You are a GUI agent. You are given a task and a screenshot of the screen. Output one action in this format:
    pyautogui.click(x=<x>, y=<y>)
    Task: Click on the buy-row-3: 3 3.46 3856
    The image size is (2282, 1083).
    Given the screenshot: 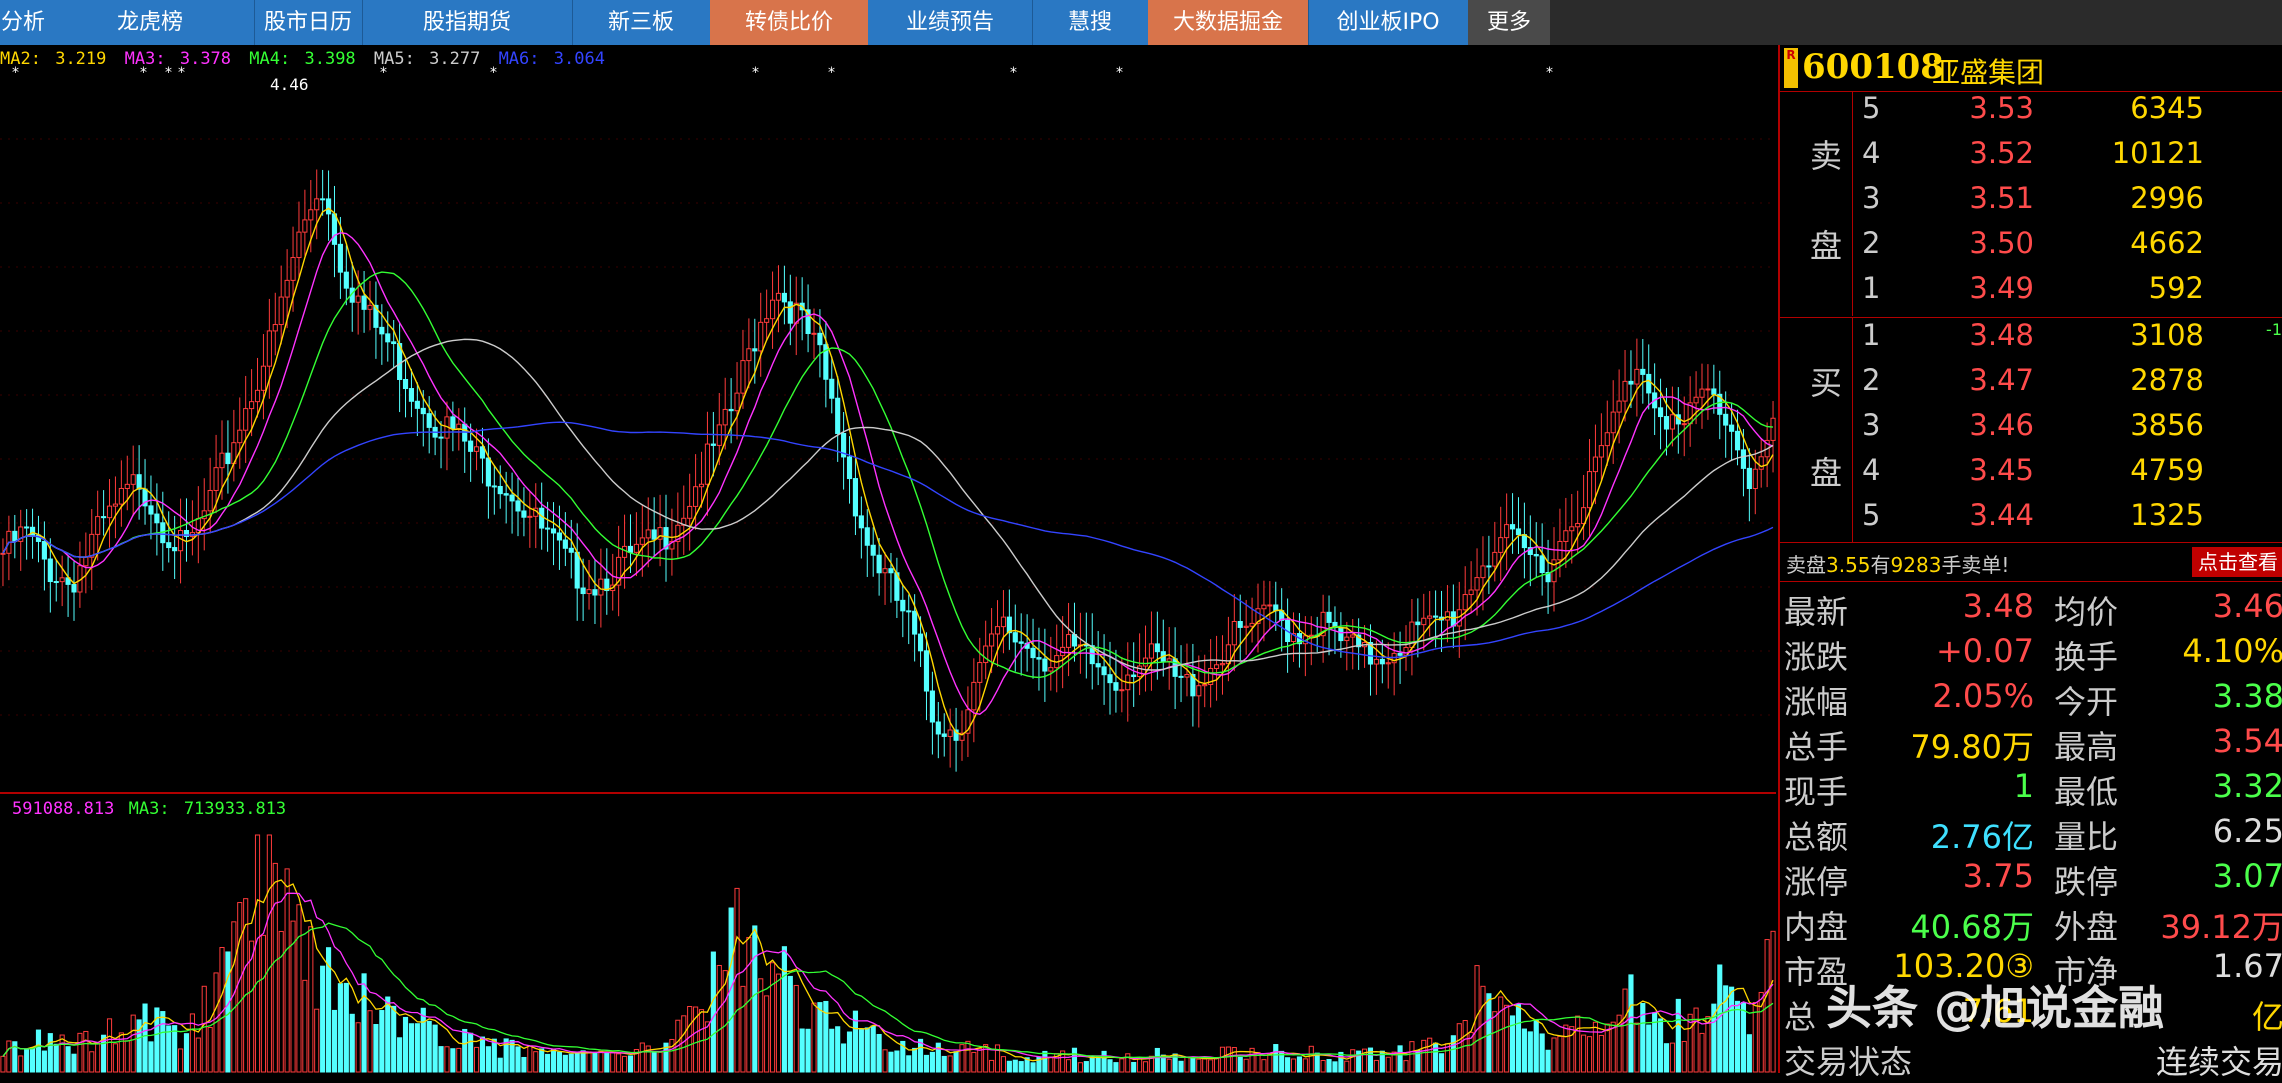 What is the action you would take?
    pyautogui.click(x=2033, y=425)
    